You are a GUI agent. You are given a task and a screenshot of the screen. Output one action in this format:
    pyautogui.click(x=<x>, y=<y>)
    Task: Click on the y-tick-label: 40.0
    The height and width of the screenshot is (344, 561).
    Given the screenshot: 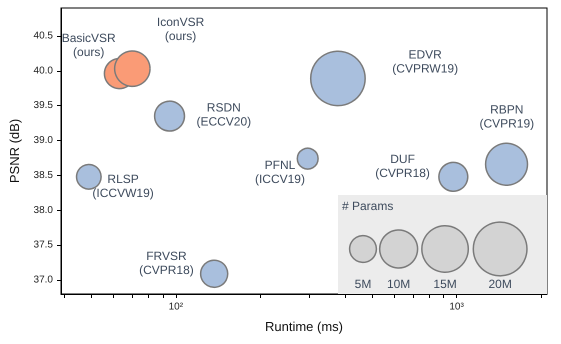 What is the action you would take?
    pyautogui.click(x=44, y=70)
    